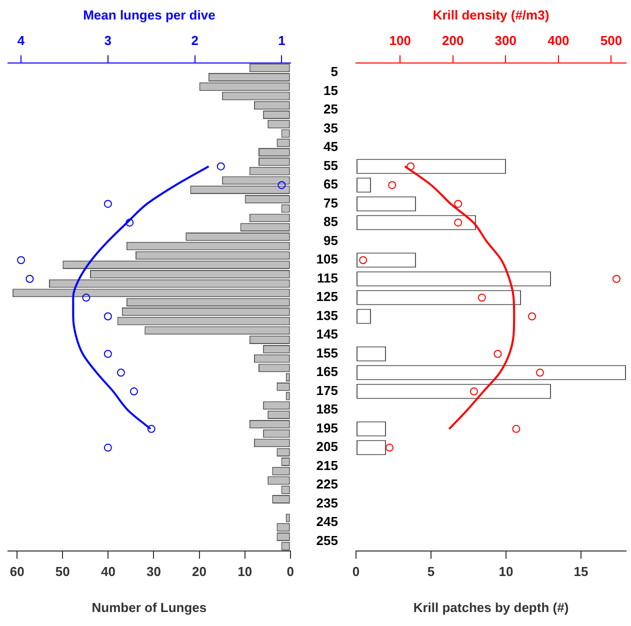  I want to click on x-tick-label: 40, so click(108, 572).